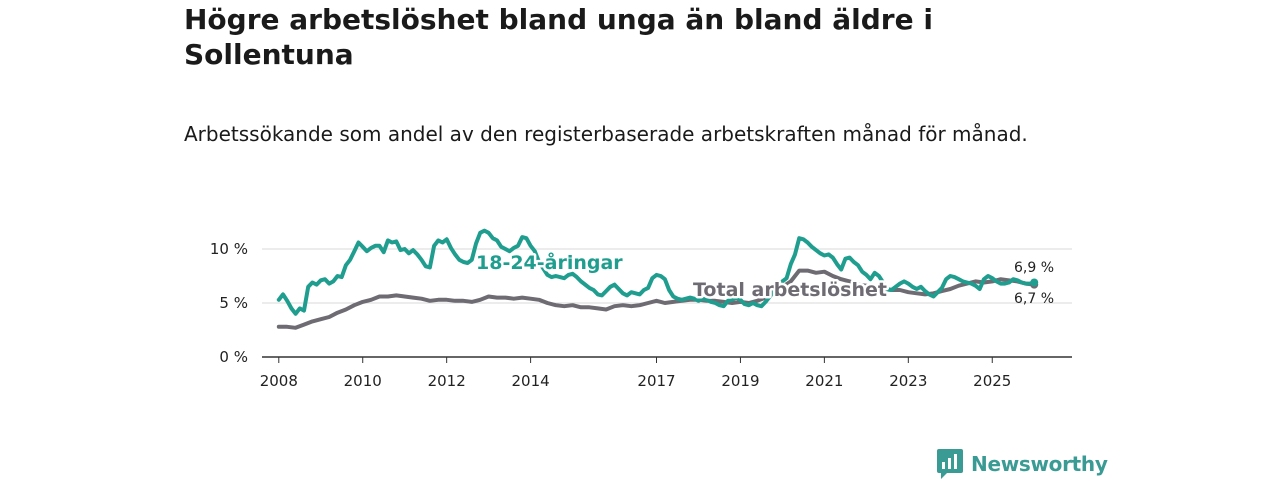  Describe the element at coordinates (656, 381) in the screenshot. I see `x-tick-label: 2017` at that location.